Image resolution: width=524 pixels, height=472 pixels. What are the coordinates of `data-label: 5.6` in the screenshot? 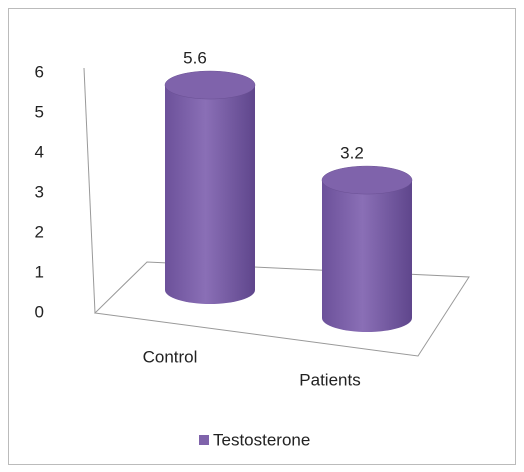 It's located at (195, 58).